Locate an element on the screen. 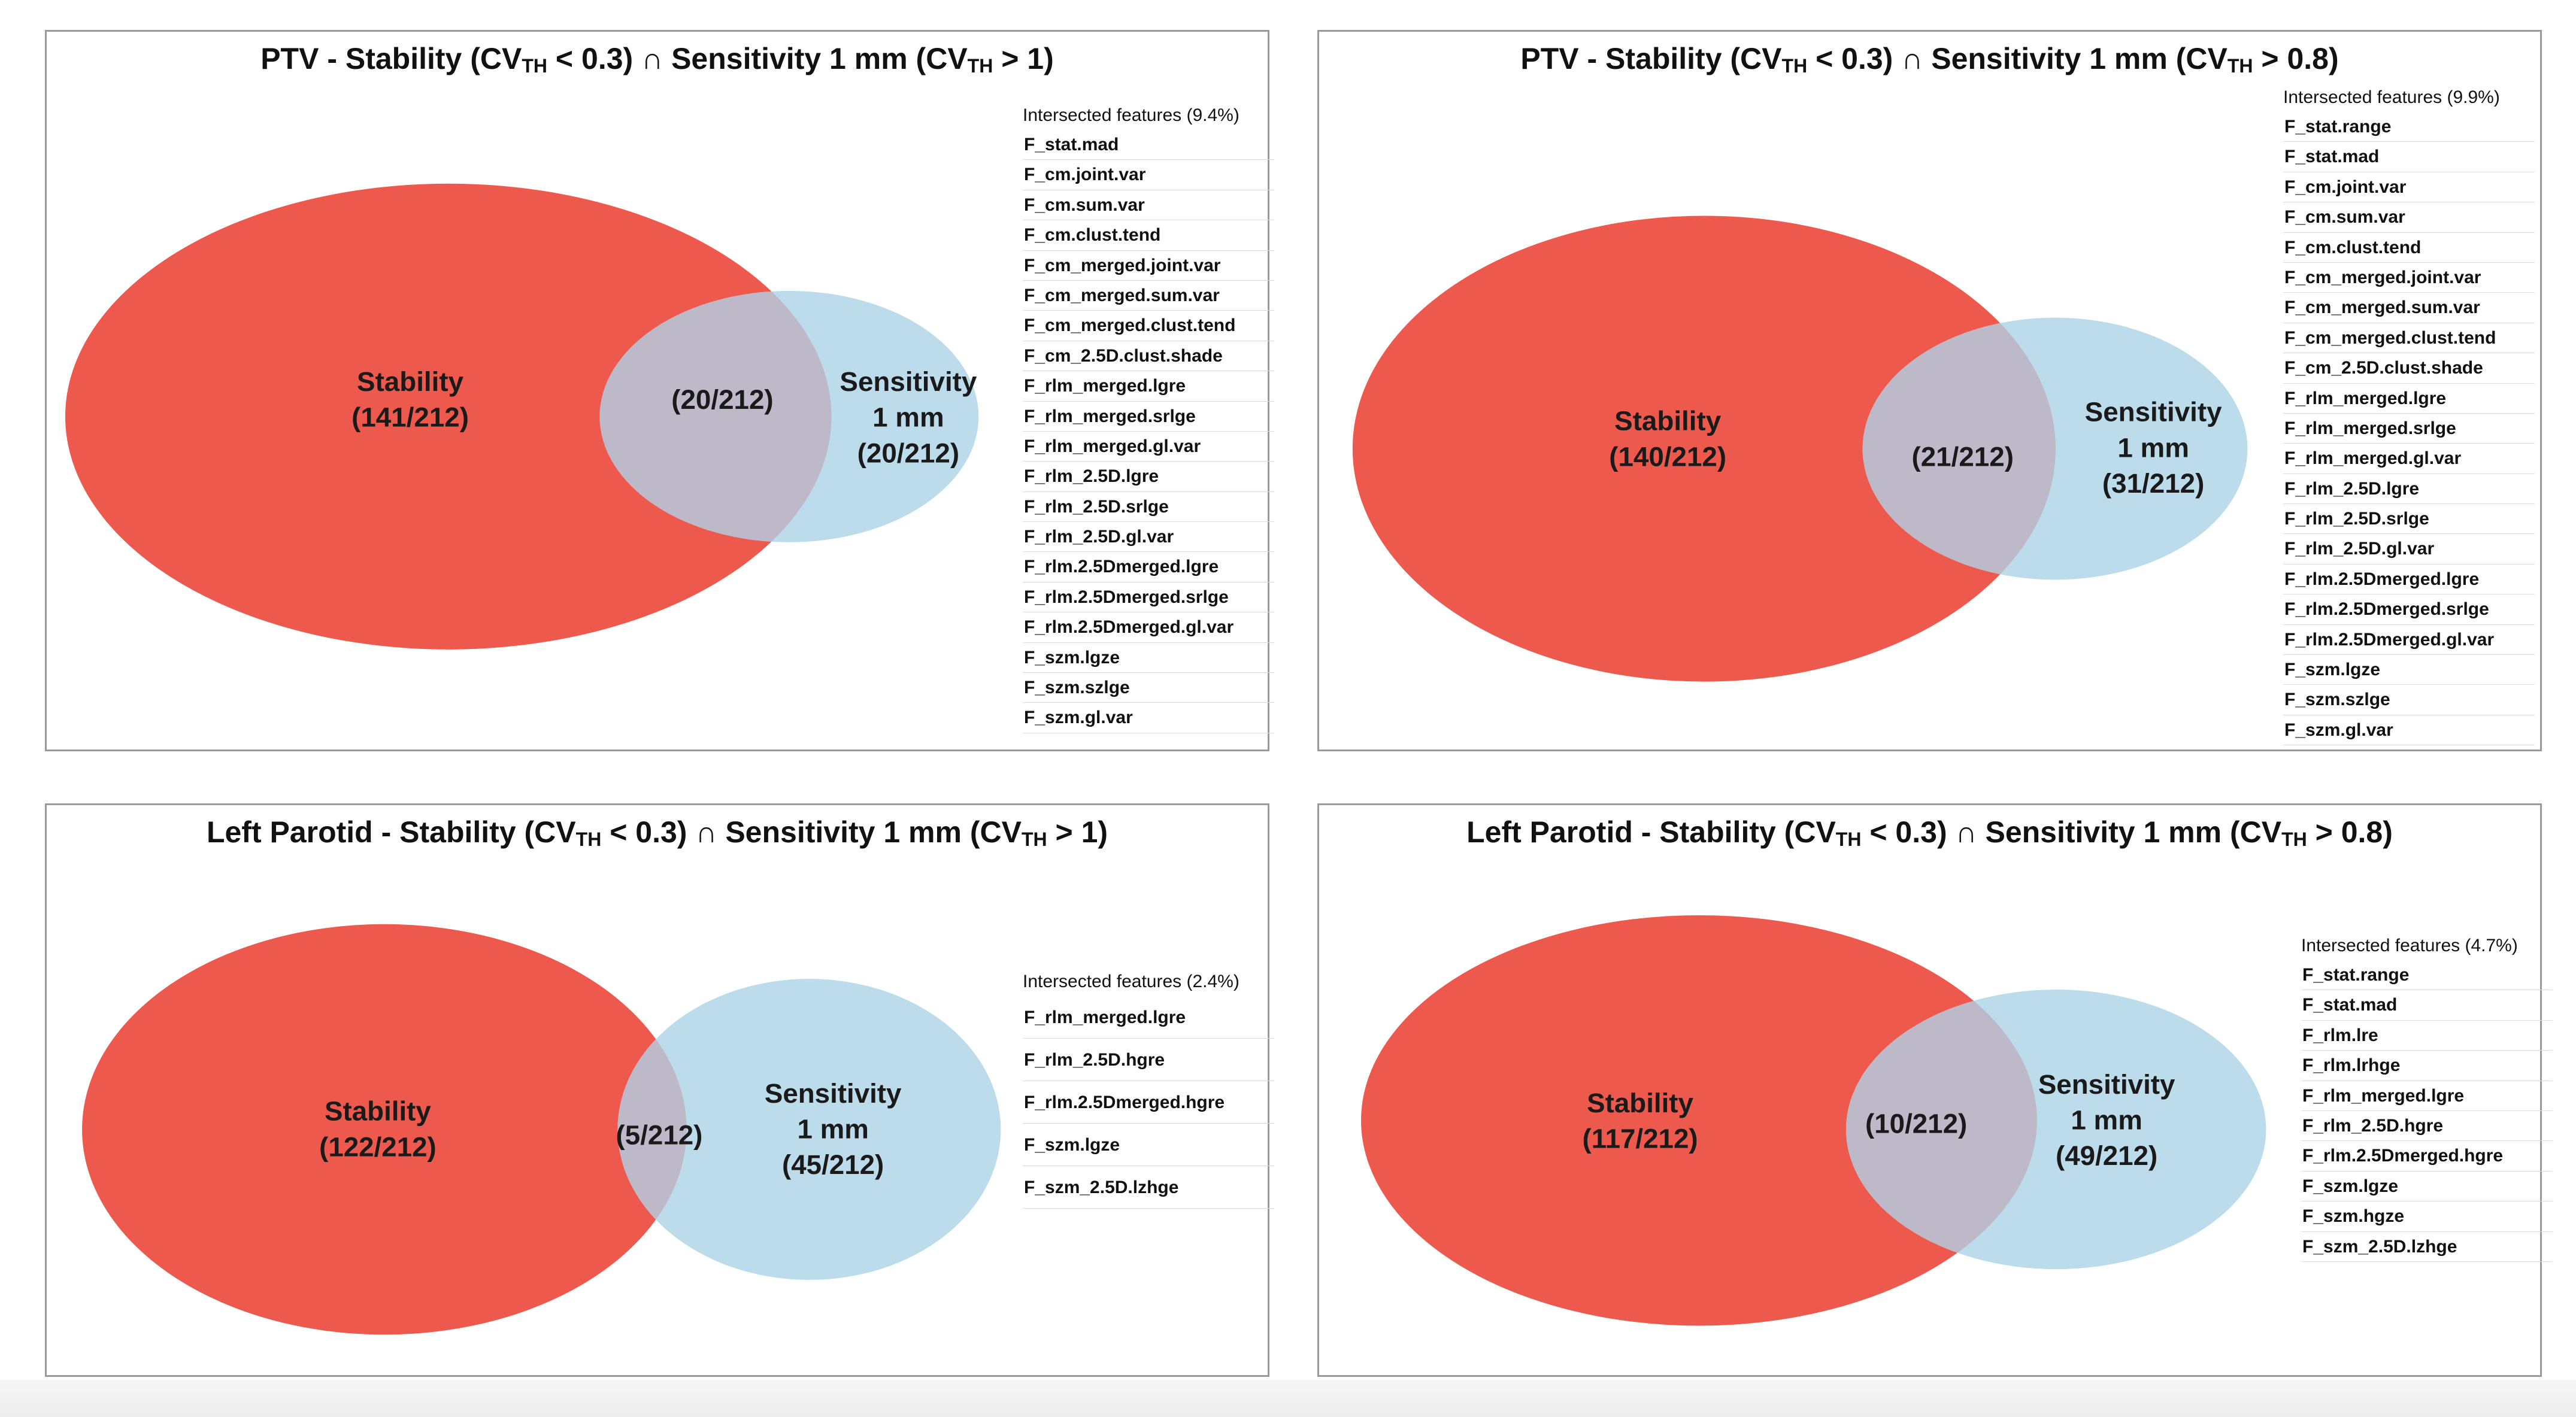 The image size is (2576, 1417). sensitivity-count: (49/212) is located at coordinates (2106, 1155).